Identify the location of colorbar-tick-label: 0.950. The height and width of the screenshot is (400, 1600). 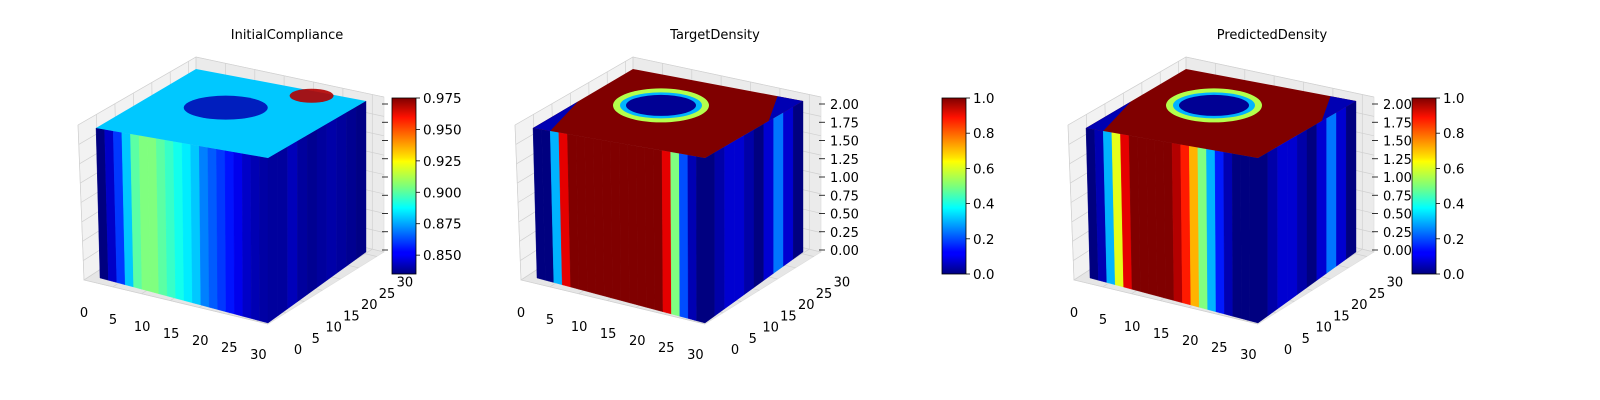
(442, 130).